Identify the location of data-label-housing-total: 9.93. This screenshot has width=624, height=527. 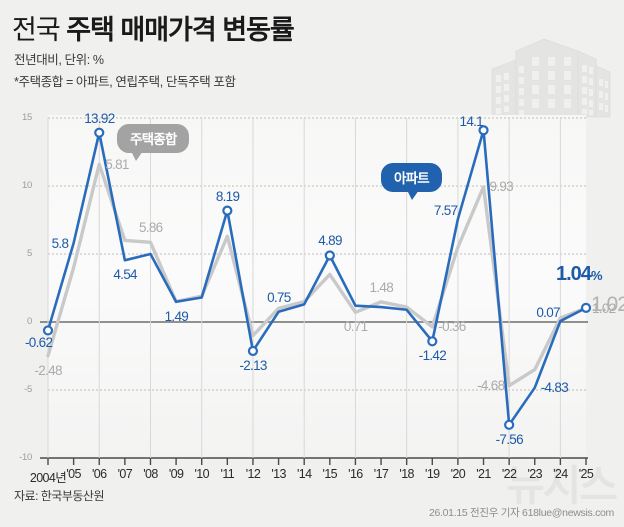
(501, 187).